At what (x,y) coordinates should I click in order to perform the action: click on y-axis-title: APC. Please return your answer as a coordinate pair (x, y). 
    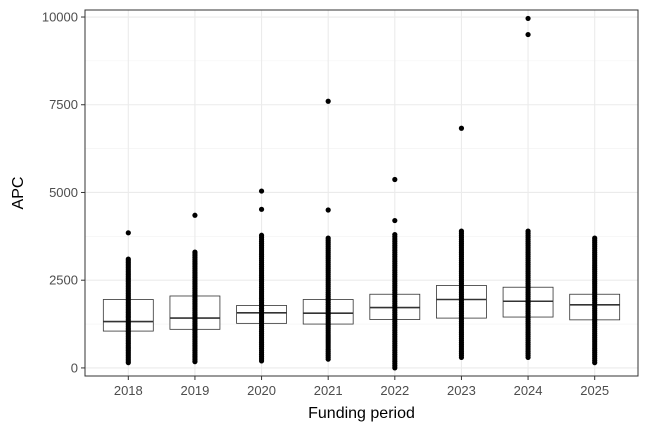
    Looking at the image, I should click on (18, 193).